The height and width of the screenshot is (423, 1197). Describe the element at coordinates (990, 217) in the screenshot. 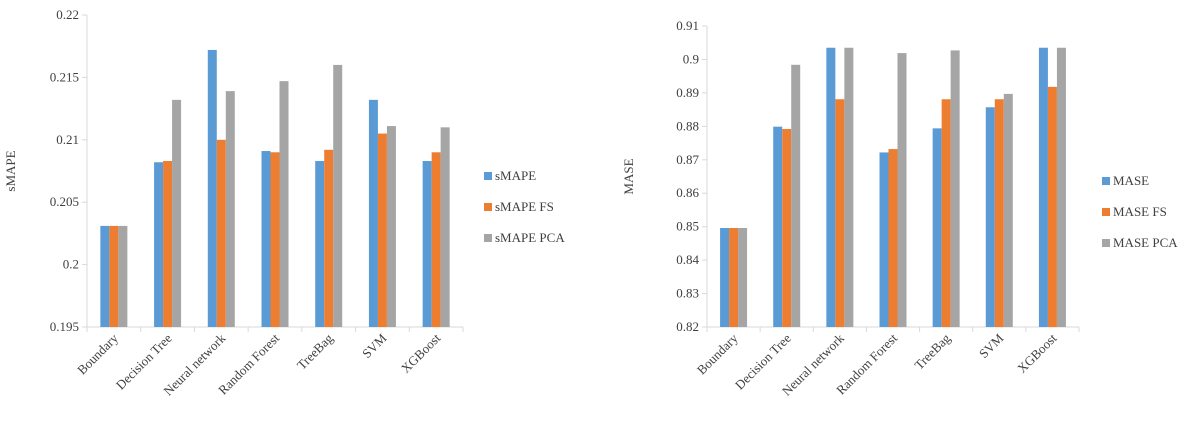

I see `bar-mase-svm` at that location.